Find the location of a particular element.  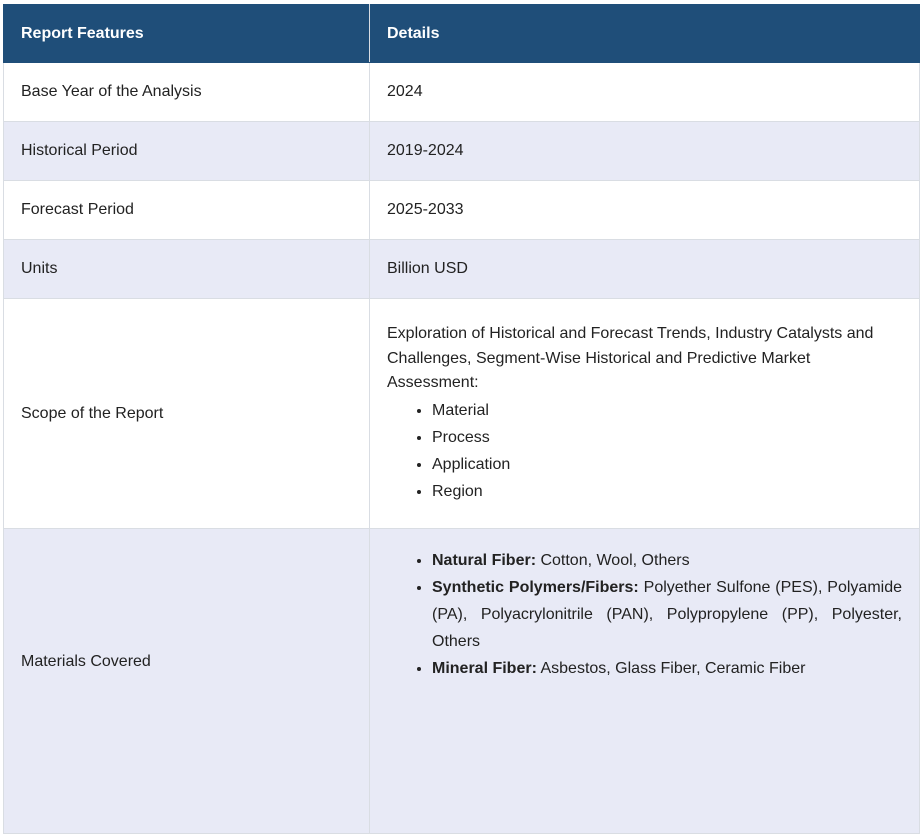

feature-cell: Units is located at coordinates (186, 269).